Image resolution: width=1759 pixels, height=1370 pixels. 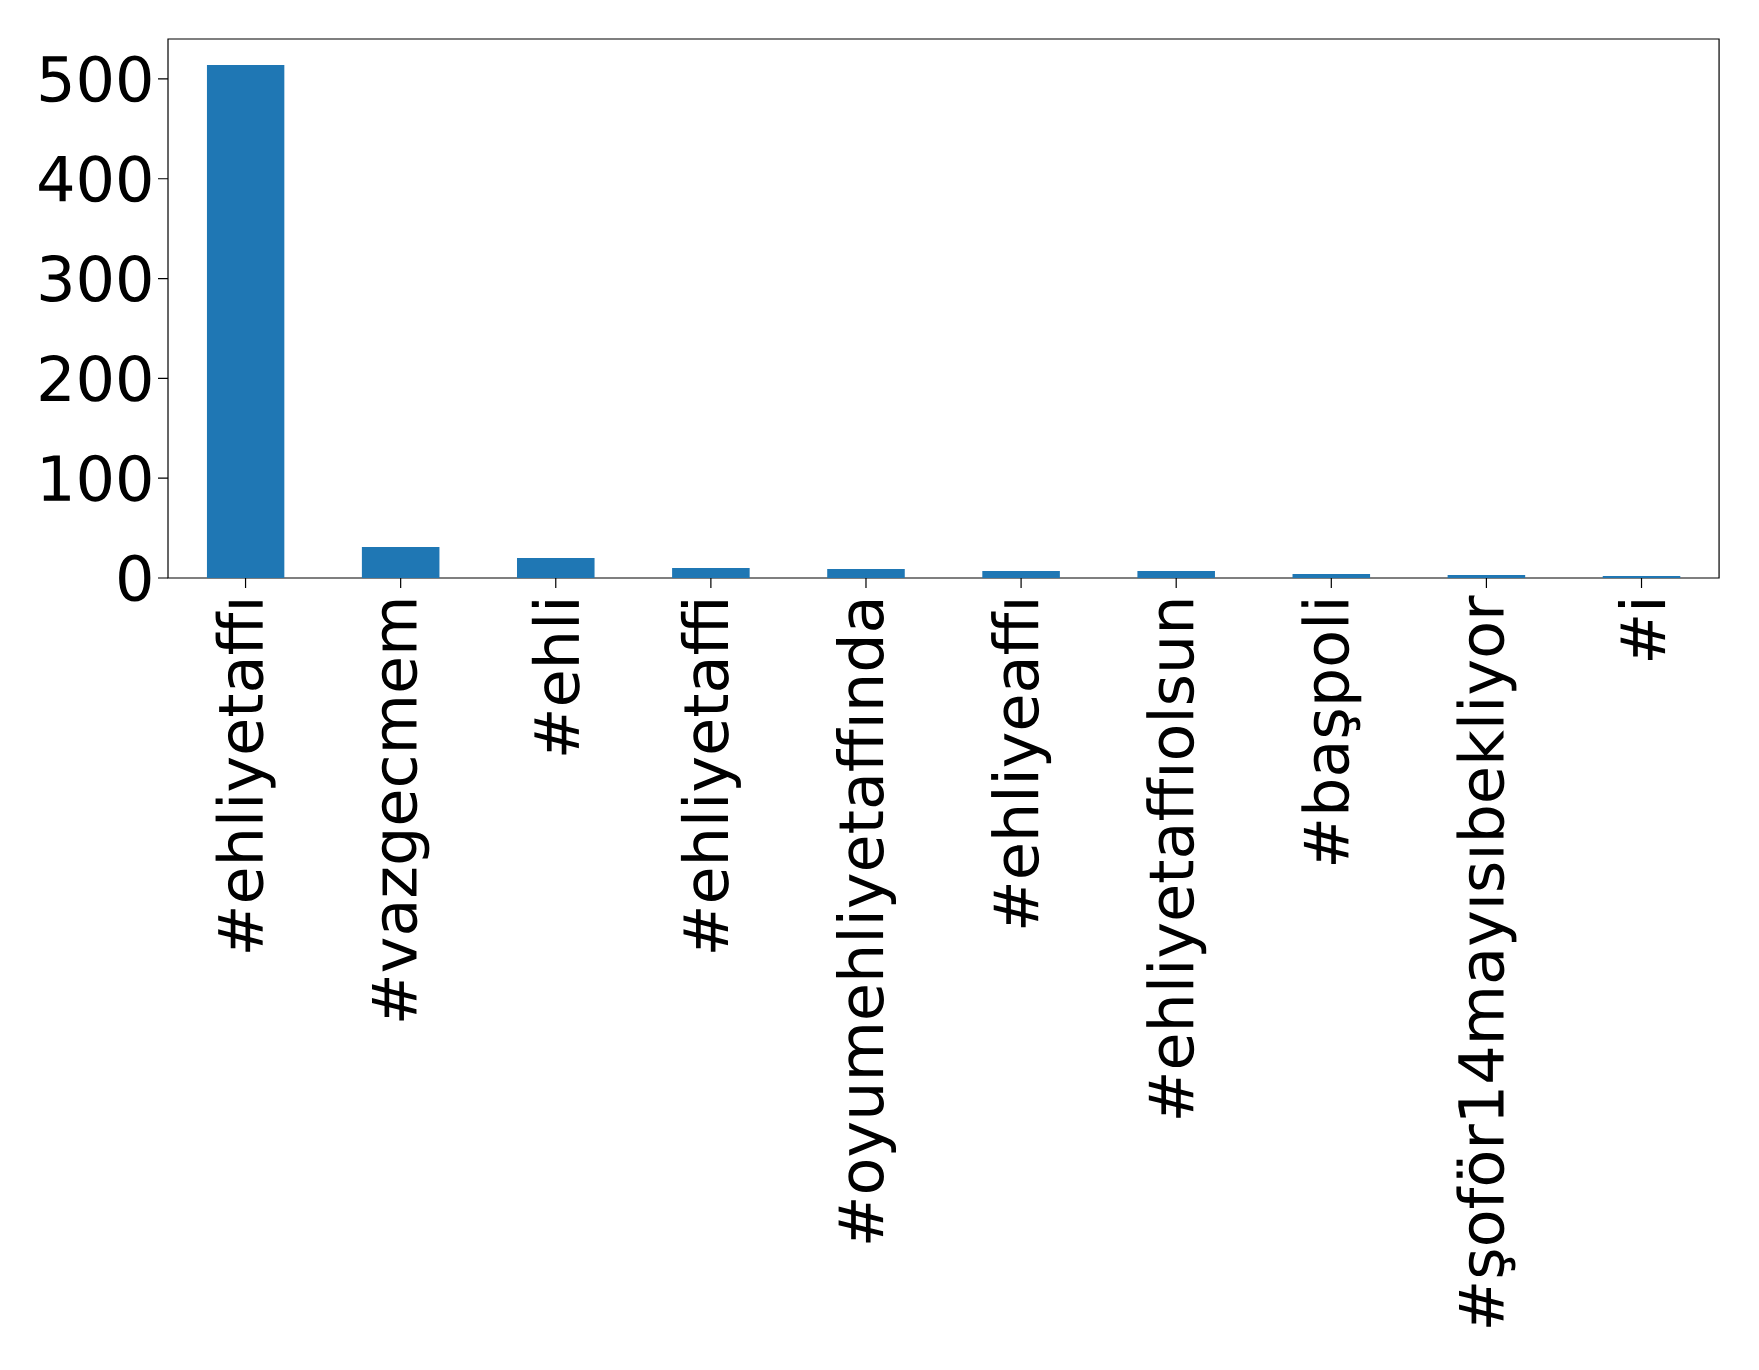 I want to click on x-tick-label: #ehli, so click(x=555, y=678).